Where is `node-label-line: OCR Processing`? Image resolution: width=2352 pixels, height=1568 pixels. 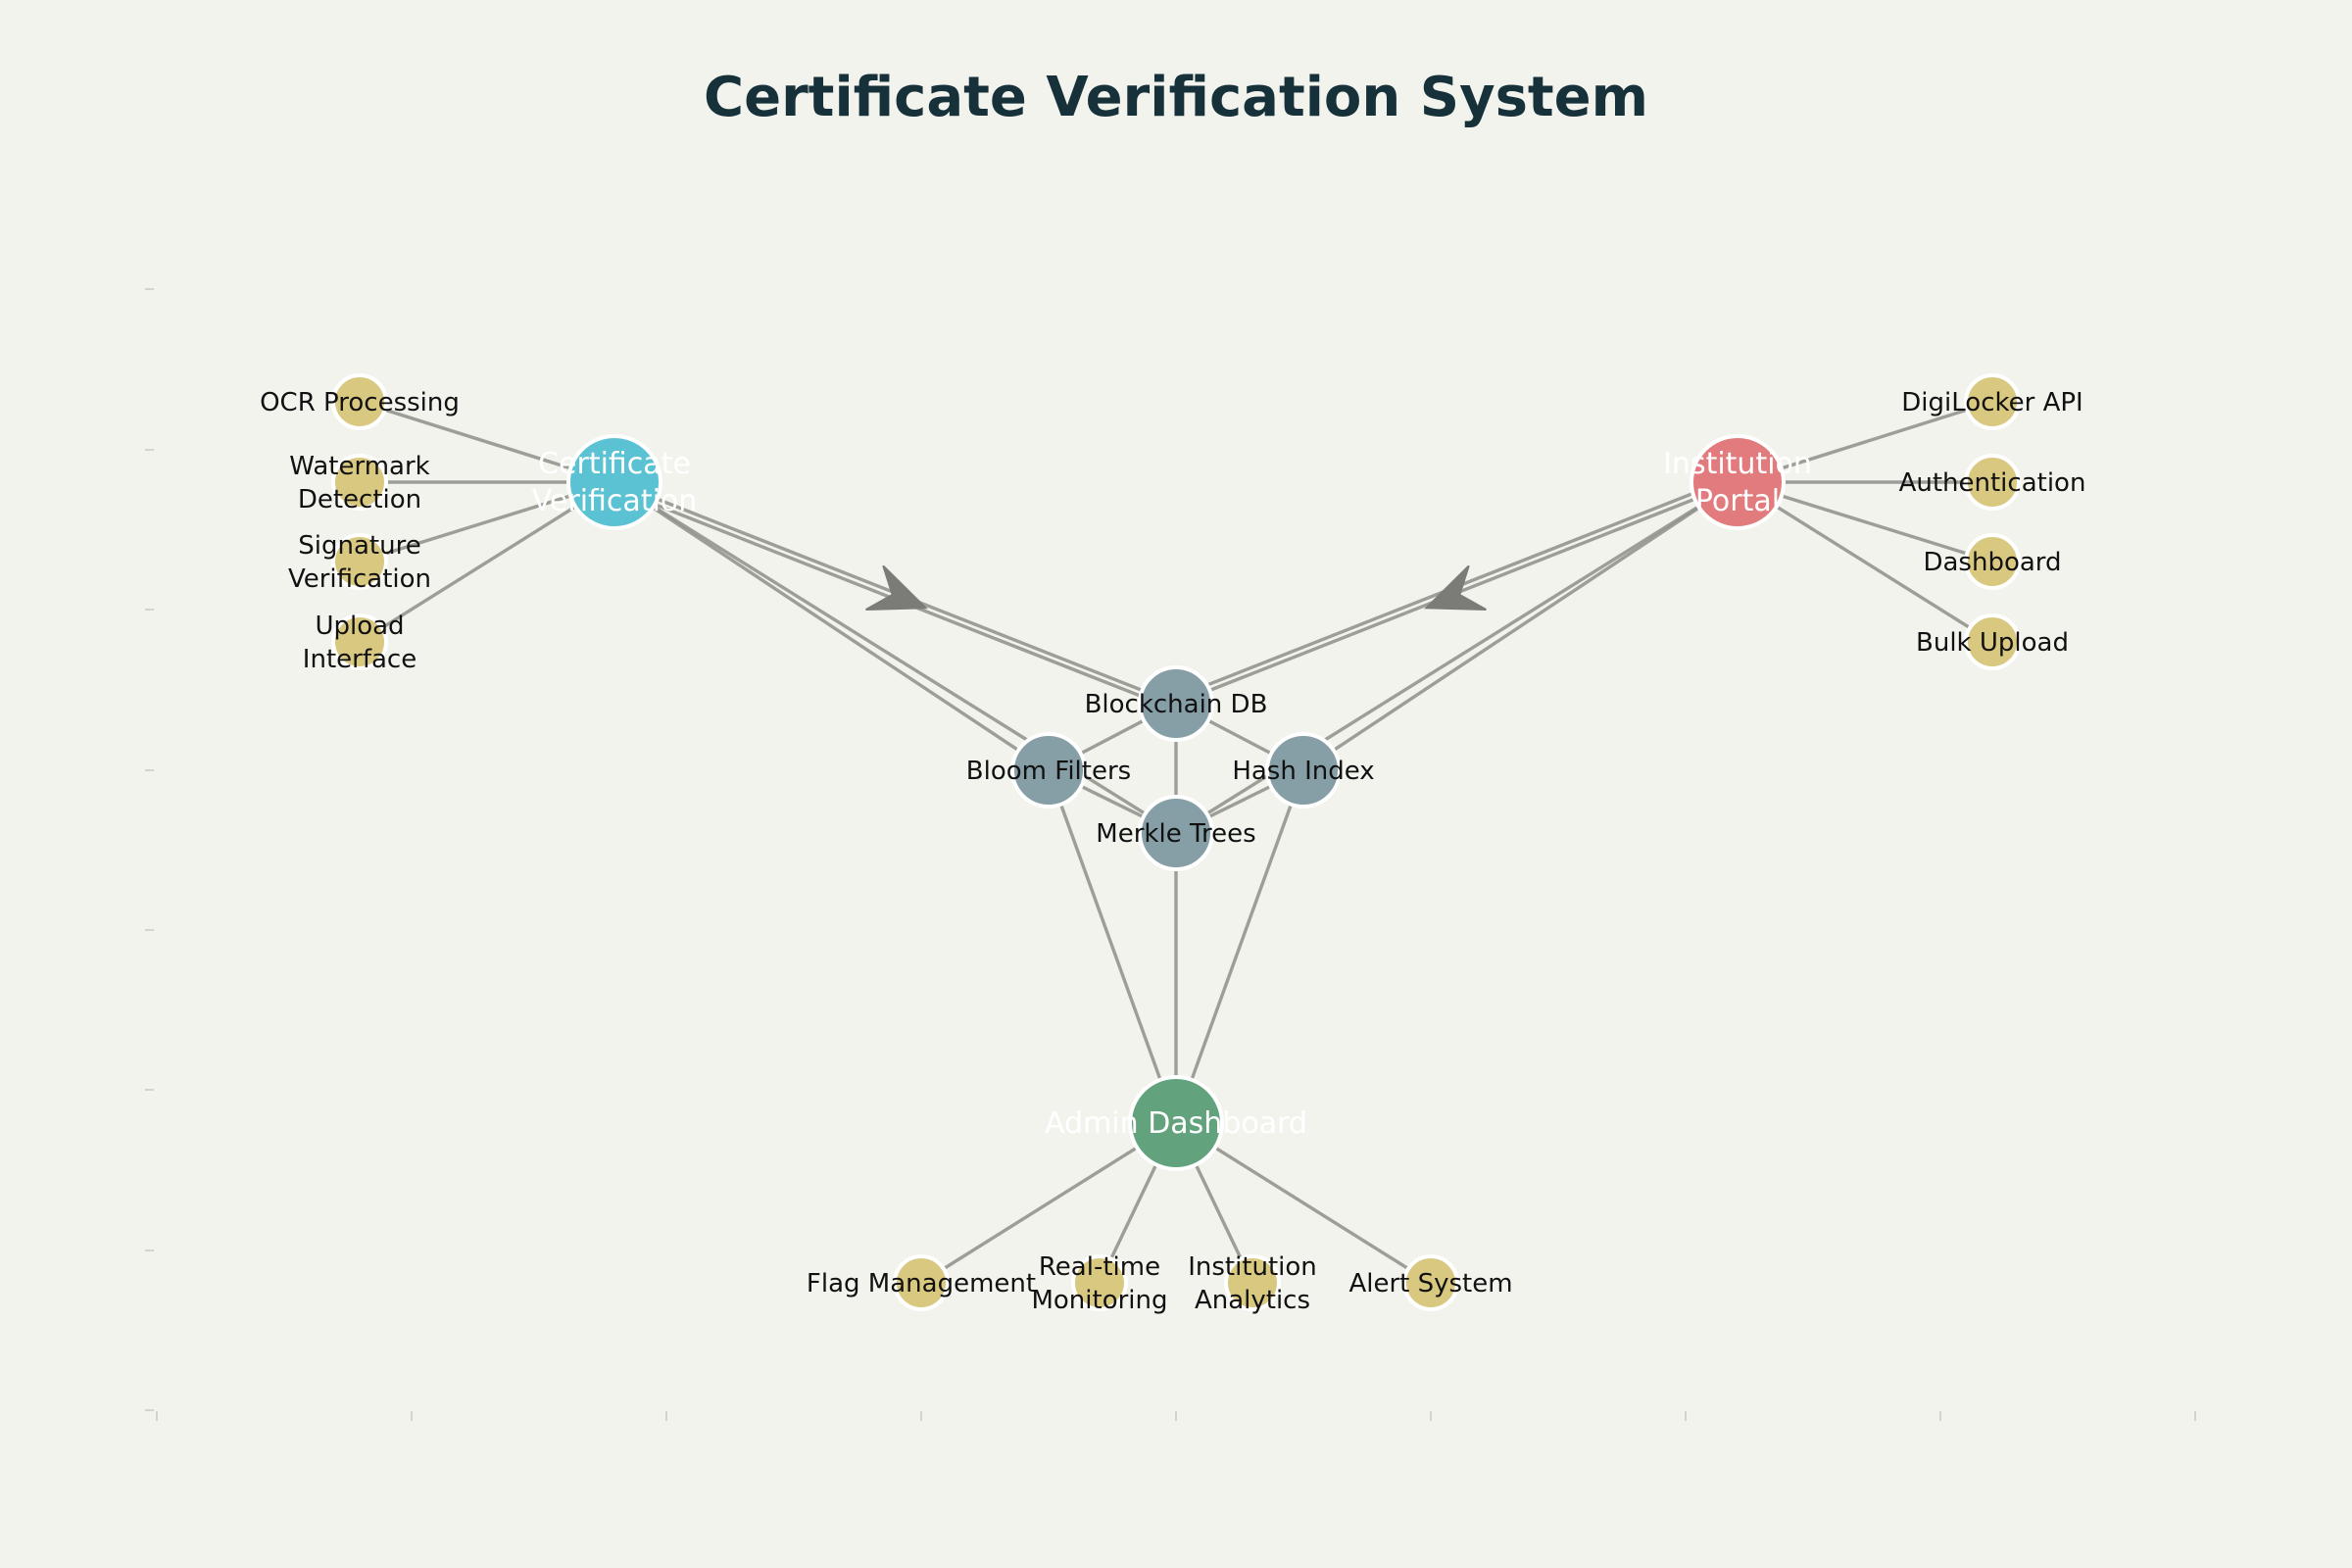
node-label-line: OCR Processing is located at coordinates (360, 402).